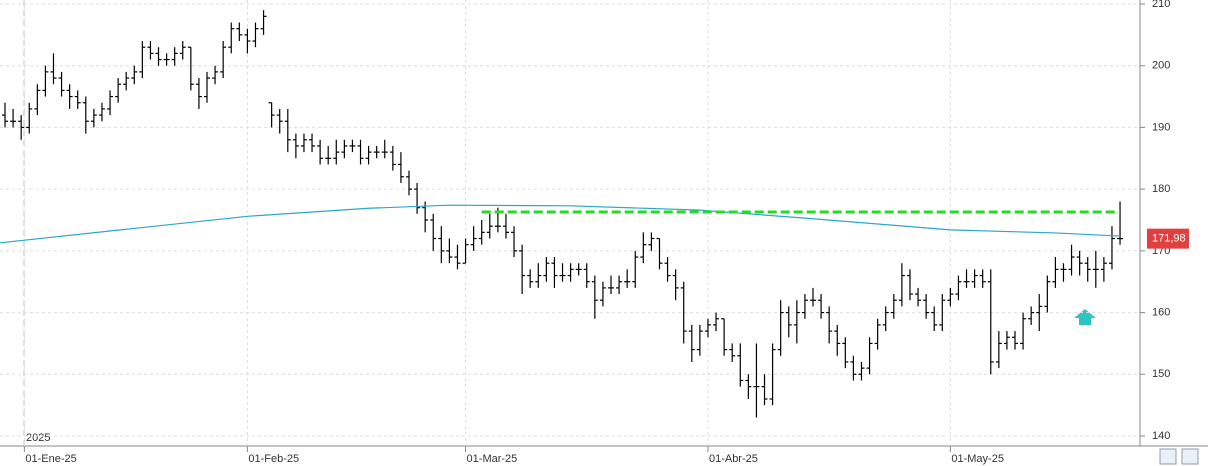 The height and width of the screenshot is (466, 1208). What do you see at coordinates (492, 459) in the screenshot?
I see `x-tick-label: 01-Mar-25` at bounding box center [492, 459].